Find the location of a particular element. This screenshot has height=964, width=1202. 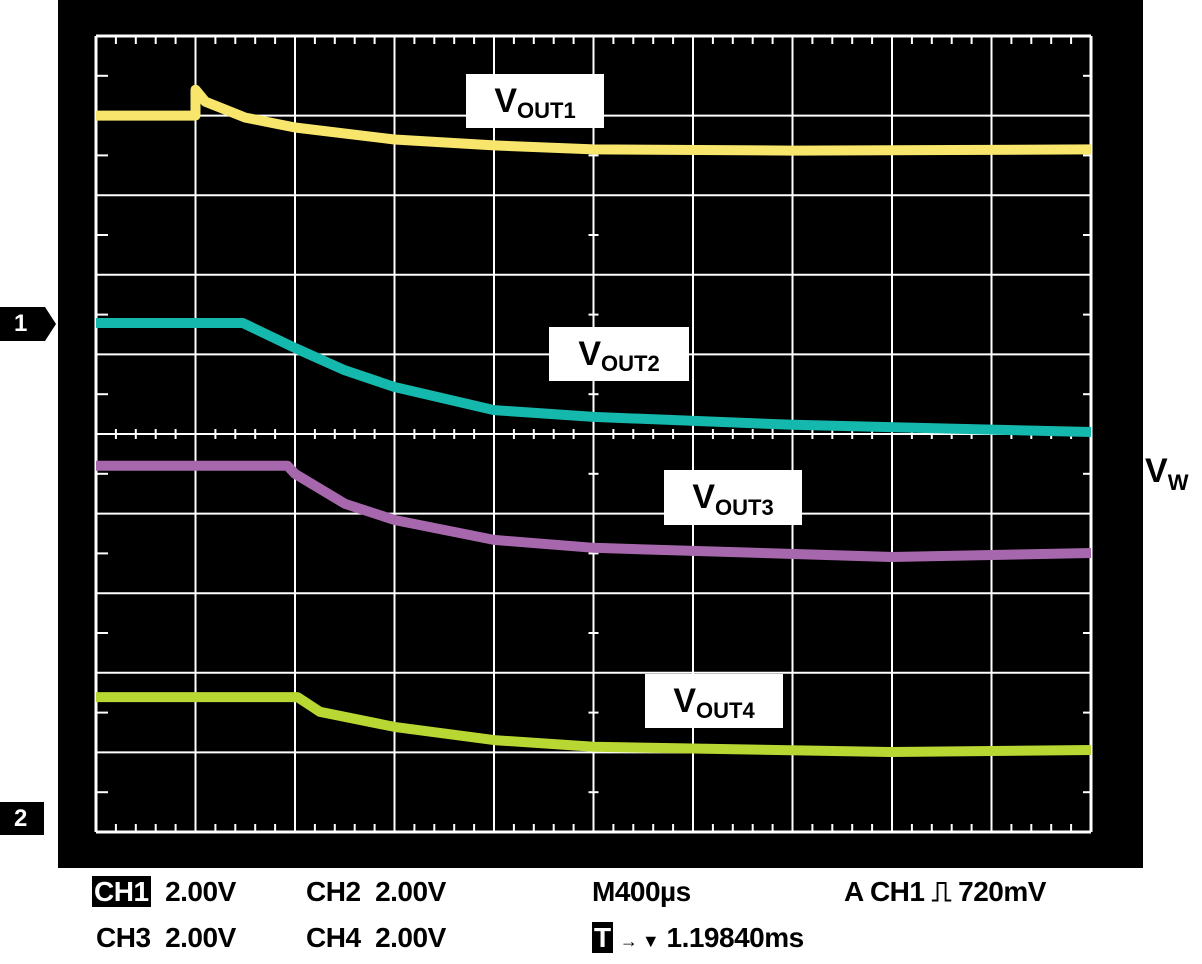

ch4-scale: 2.00V is located at coordinates (410, 937).